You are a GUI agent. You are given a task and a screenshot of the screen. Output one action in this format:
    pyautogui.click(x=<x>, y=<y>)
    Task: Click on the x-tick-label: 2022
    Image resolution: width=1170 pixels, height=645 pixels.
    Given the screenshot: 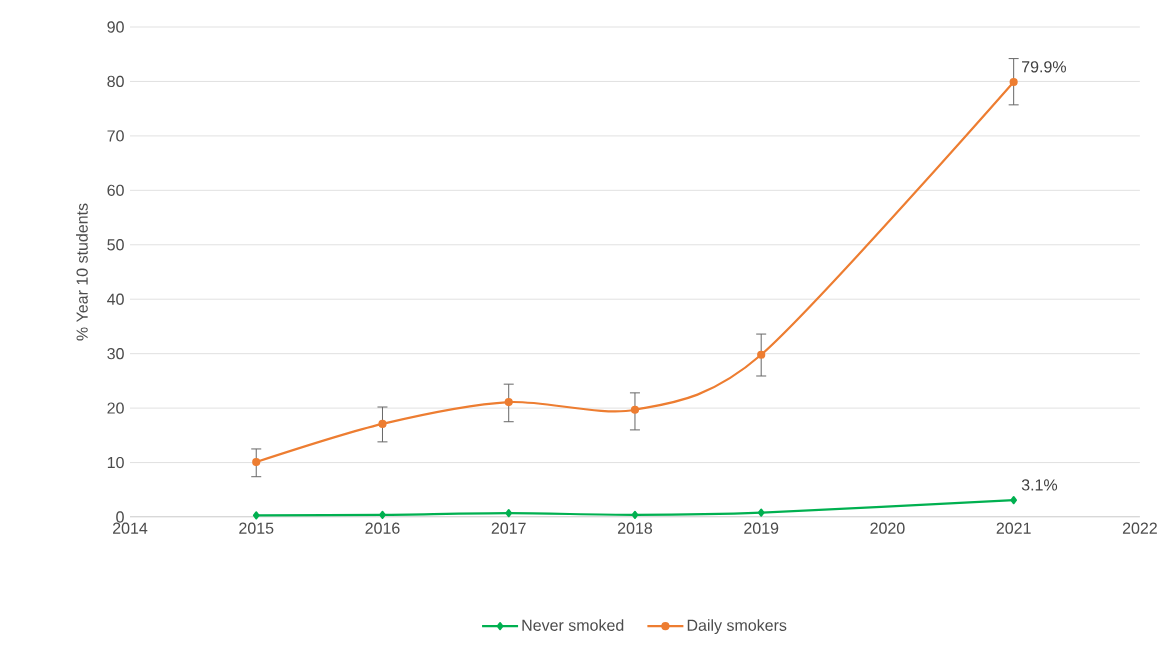 What is the action you would take?
    pyautogui.click(x=1139, y=528)
    